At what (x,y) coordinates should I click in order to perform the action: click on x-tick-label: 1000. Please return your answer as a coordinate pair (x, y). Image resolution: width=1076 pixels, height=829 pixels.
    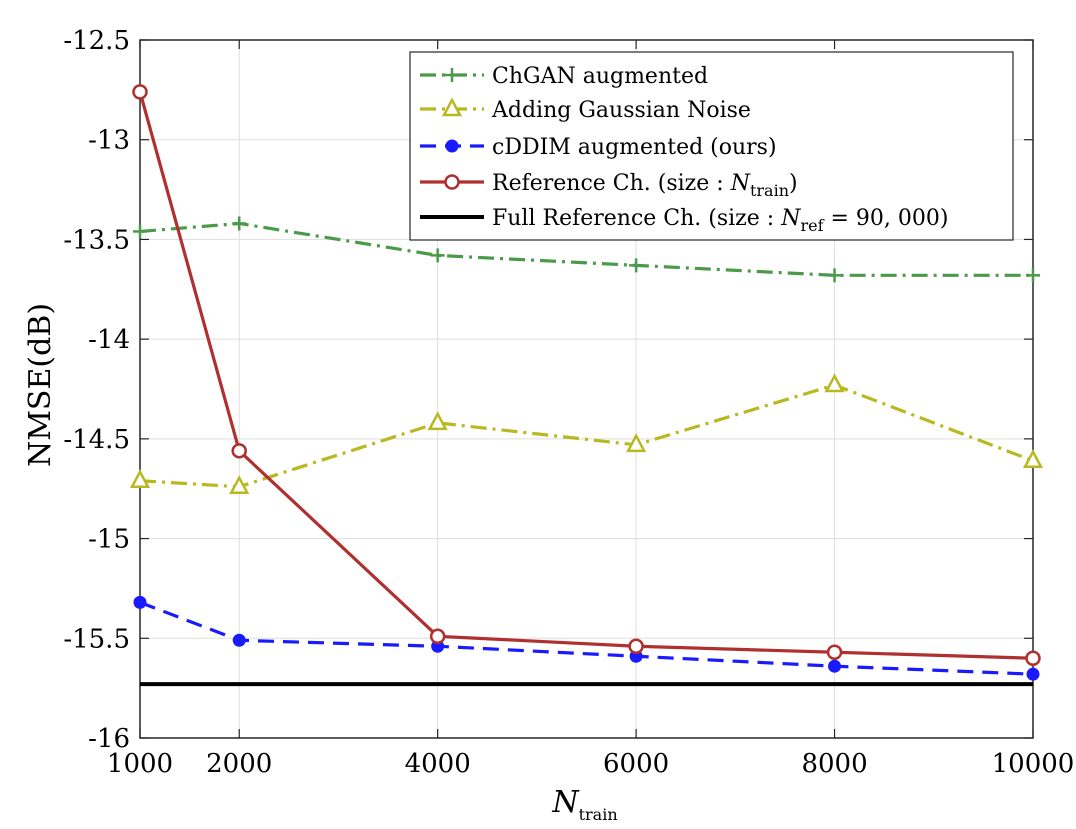
    Looking at the image, I should click on (140, 764).